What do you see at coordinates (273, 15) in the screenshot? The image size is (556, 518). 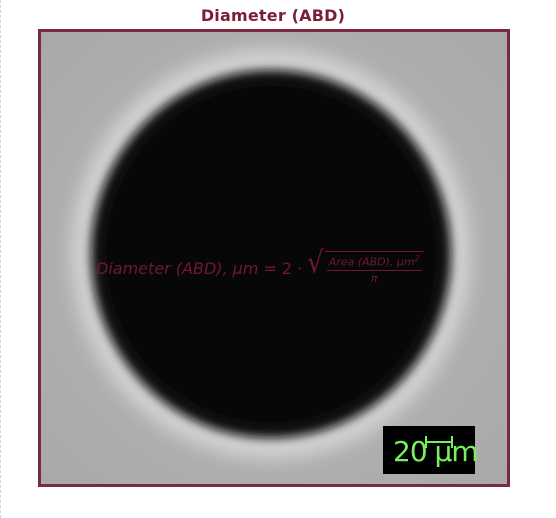 I see `page-title: Diameter (ABD)` at bounding box center [273, 15].